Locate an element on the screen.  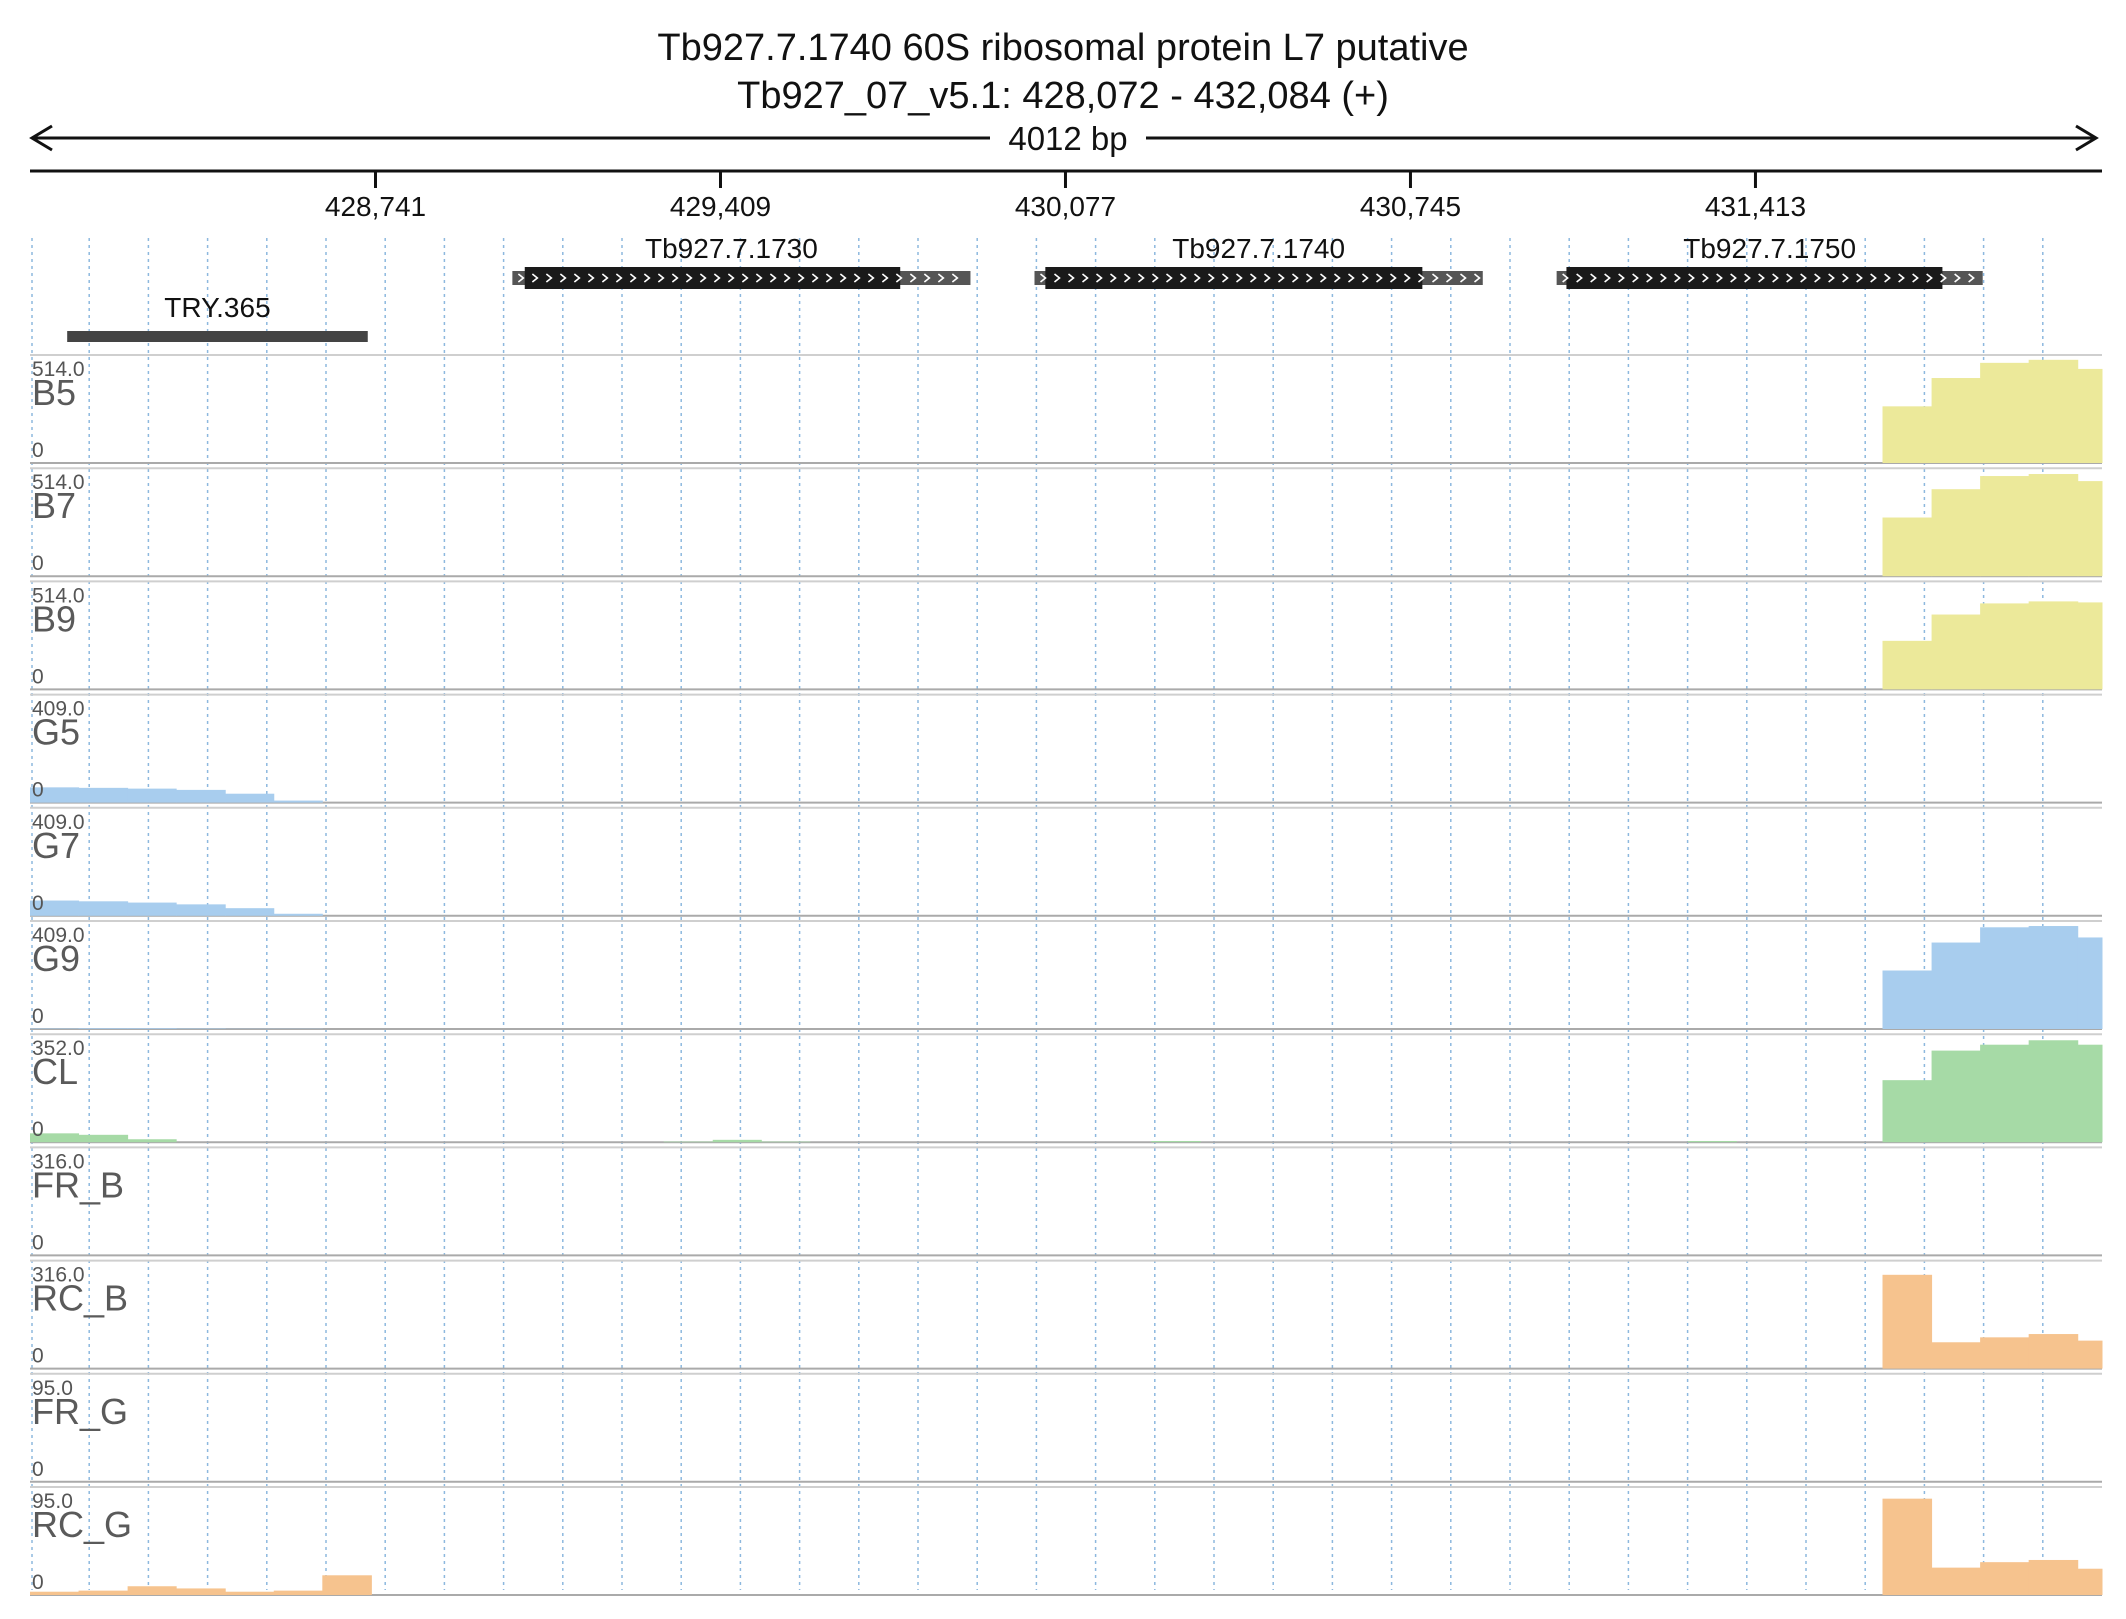
track-g5: 409.0G5 0 is located at coordinates (1066, 748).